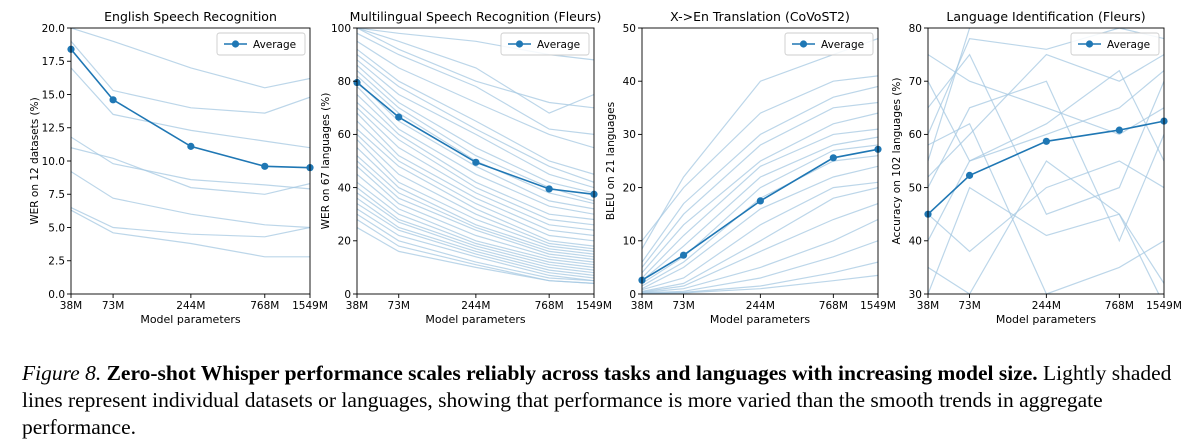  Describe the element at coordinates (611, 161) in the screenshot. I see `y-axis-label: BLEU on 21 languages` at that location.